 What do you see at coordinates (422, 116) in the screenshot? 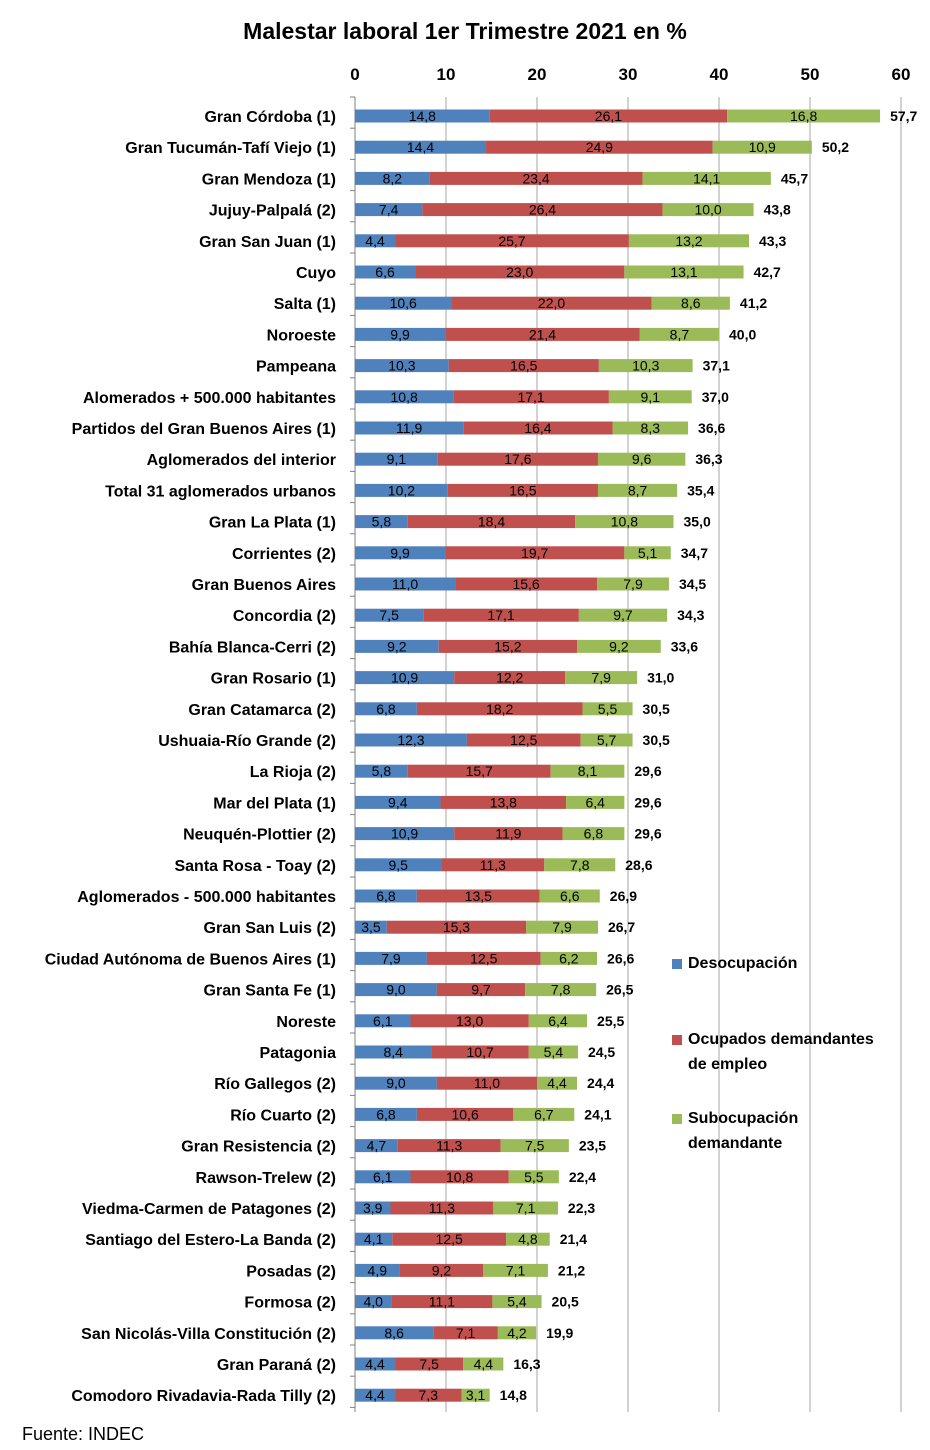
I see `data-label: 14,8` at bounding box center [422, 116].